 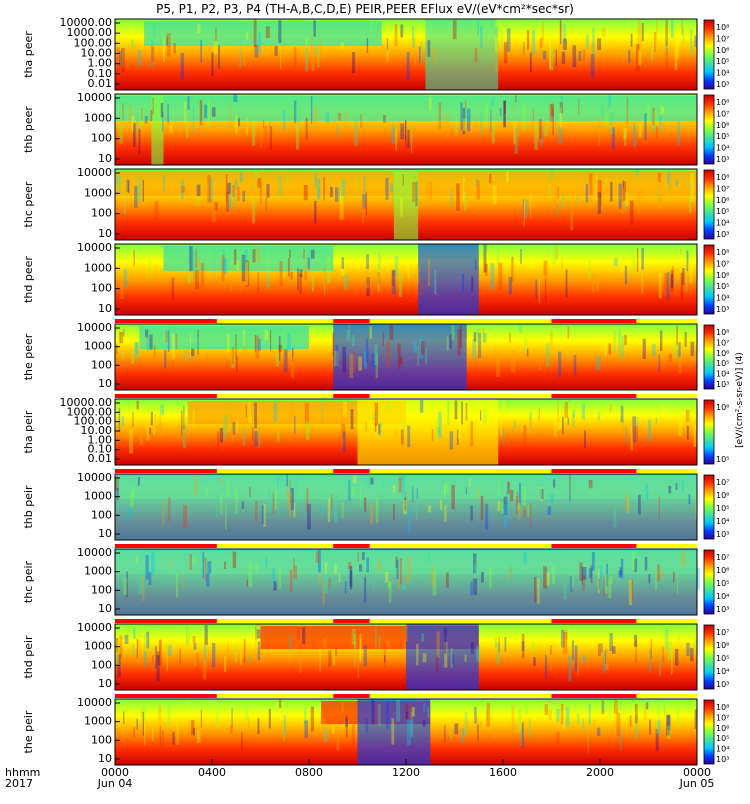 What do you see at coordinates (93, 421) in the screenshot?
I see `y-tick-label: 100.00` at bounding box center [93, 421].